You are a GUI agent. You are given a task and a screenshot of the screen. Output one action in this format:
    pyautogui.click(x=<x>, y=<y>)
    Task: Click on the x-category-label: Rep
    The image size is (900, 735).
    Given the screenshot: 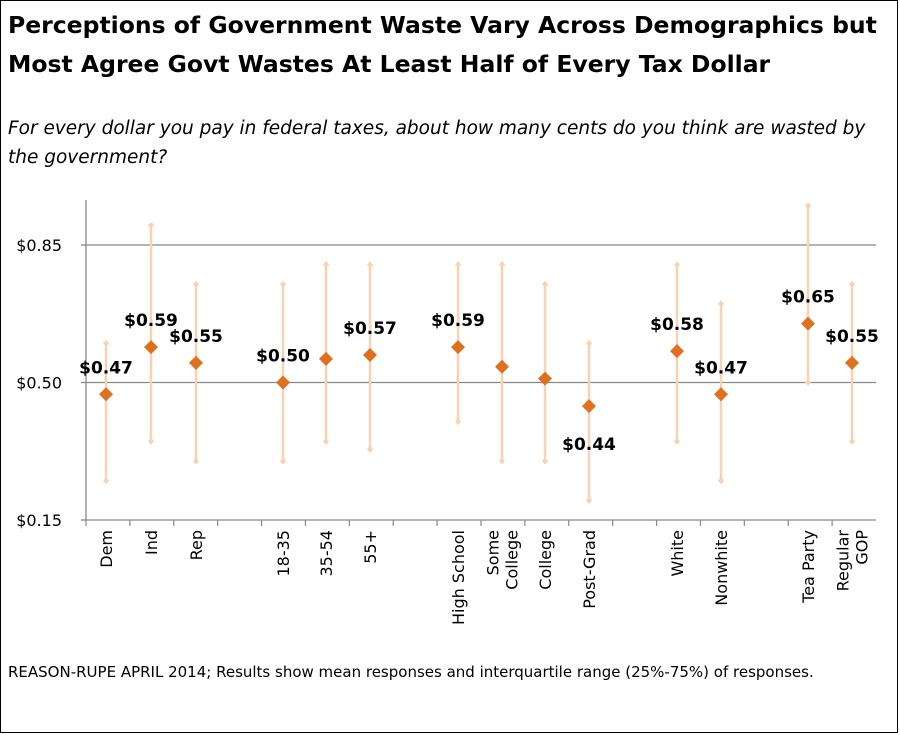 What is the action you would take?
    pyautogui.click(x=196, y=545)
    